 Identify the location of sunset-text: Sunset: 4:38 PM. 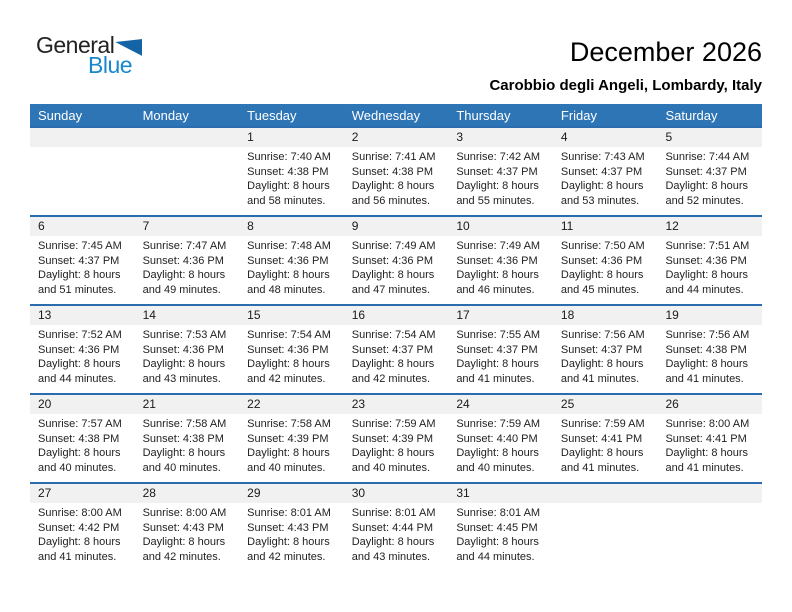
(79, 438).